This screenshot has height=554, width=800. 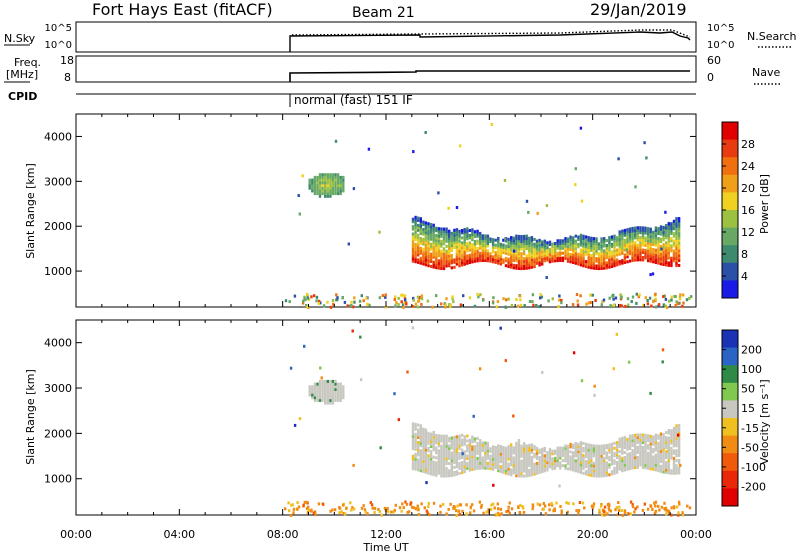 I want to click on nsky-tick-high: 10^5, so click(x=58, y=28).